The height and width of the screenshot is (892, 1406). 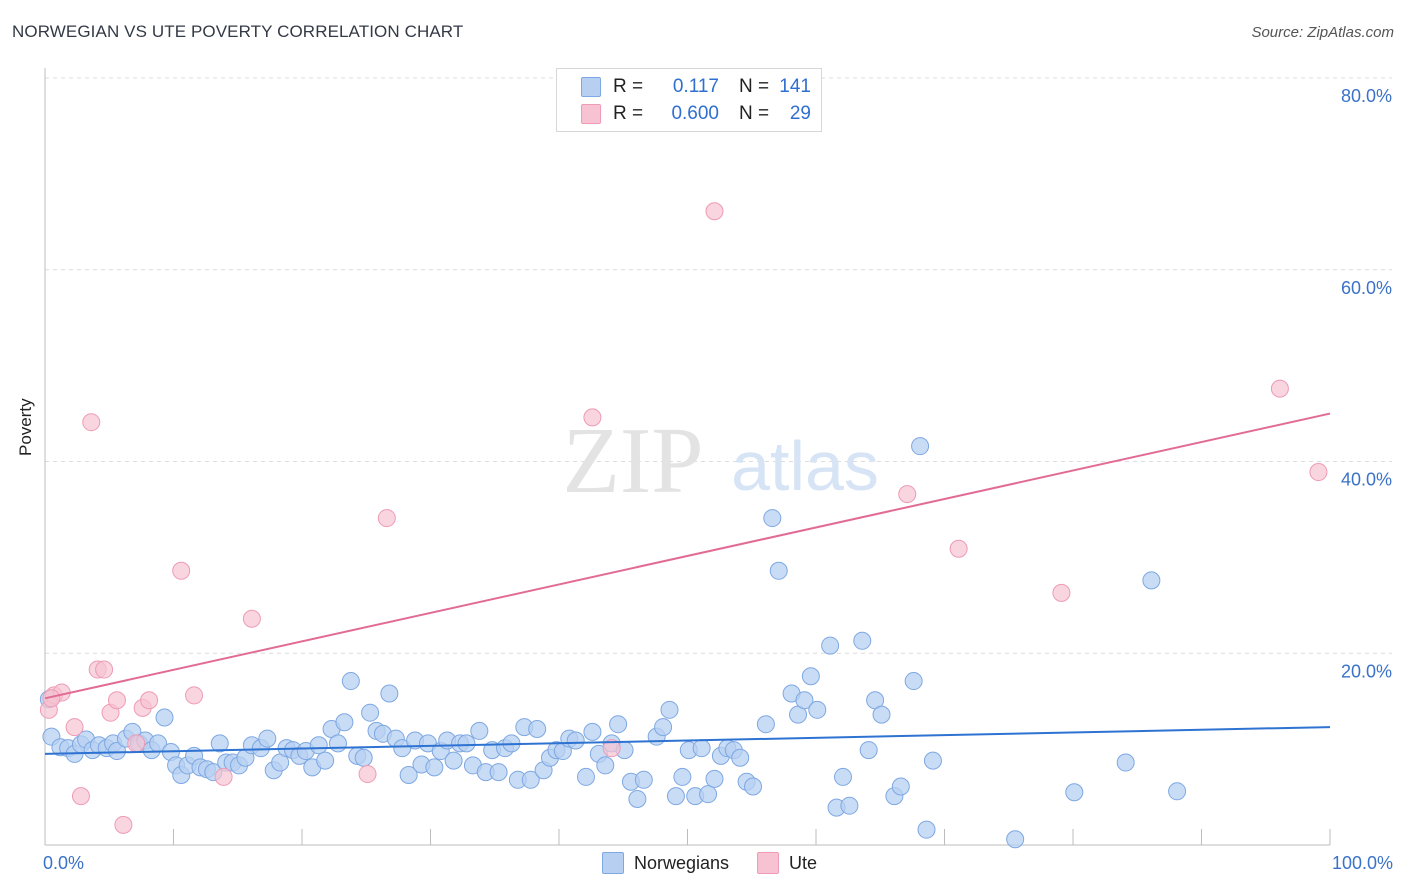 I want to click on y-tick-label: 40.0%, so click(x=1366, y=480).